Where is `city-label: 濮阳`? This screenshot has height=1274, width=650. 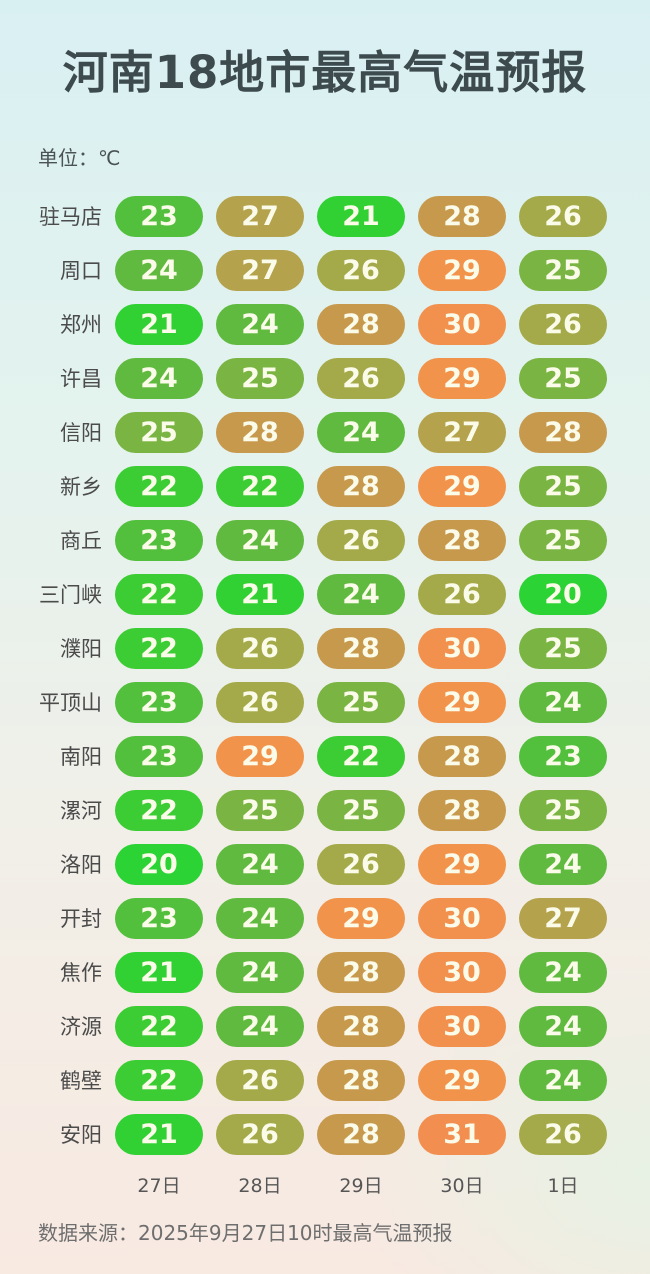 city-label: 濮阳 is located at coordinates (81, 649).